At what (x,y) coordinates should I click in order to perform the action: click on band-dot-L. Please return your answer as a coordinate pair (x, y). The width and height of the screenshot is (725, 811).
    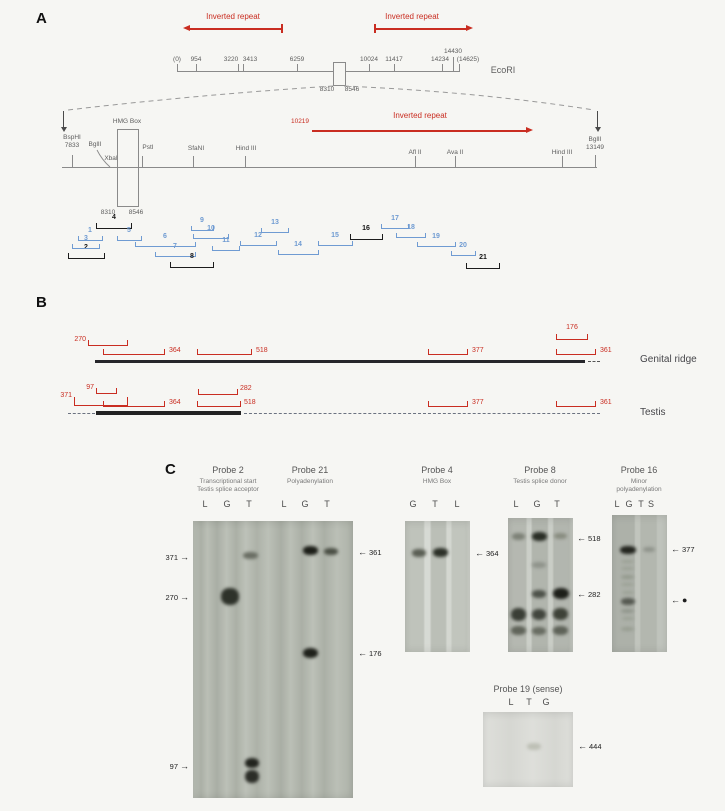
    Looking at the image, I should click on (628, 601).